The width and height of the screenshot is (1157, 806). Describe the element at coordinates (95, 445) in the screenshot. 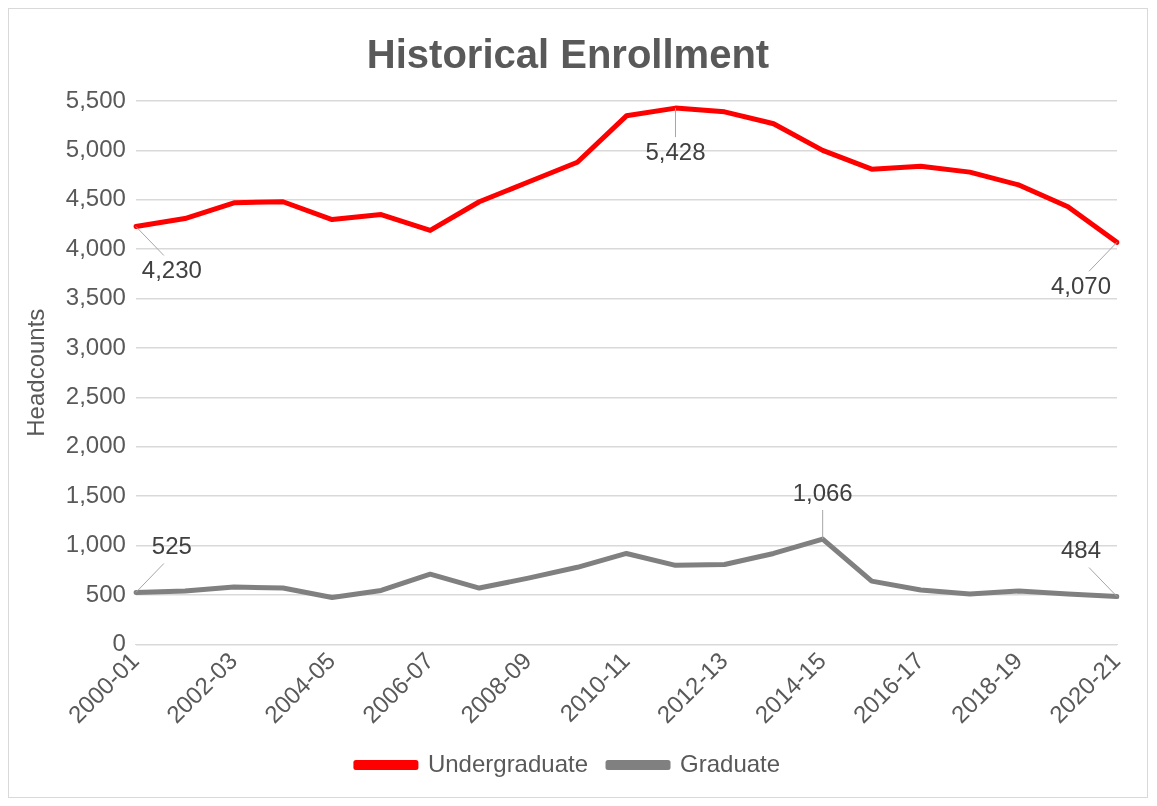

I see `y-tick-label: 2,000` at that location.